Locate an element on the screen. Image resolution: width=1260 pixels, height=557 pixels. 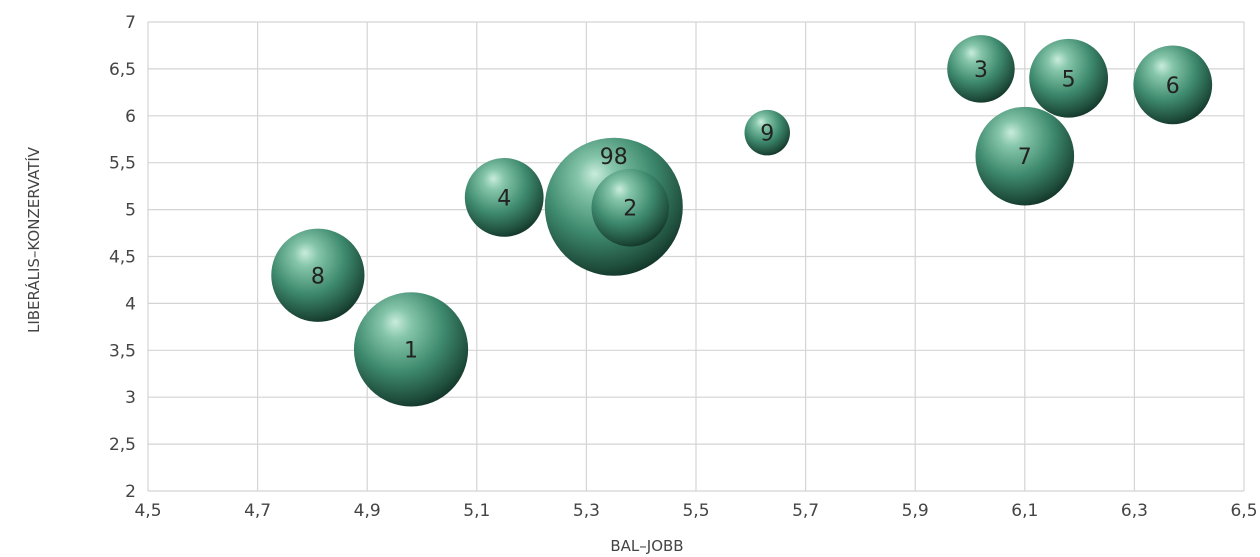
bubble-label: 8 is located at coordinates (318, 276).